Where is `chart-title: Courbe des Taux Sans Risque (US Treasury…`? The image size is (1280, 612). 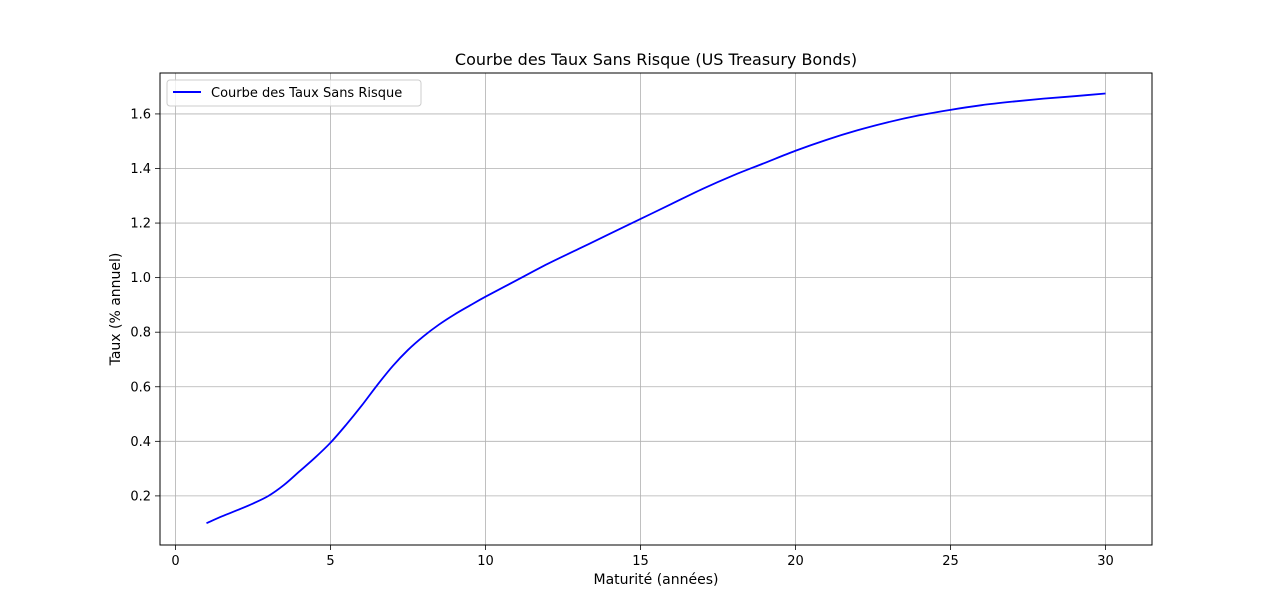
chart-title: Courbe des Taux Sans Risque (US Treasury… is located at coordinates (656, 59).